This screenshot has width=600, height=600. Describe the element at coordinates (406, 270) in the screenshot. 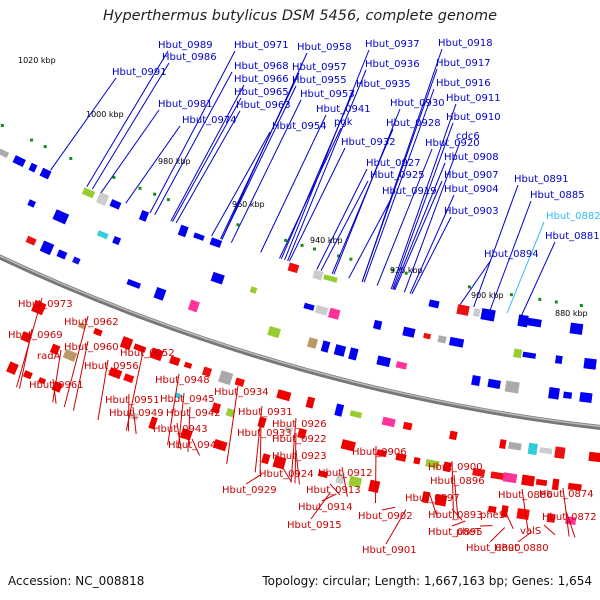

I see `tick-label: 920 kbp` at that location.